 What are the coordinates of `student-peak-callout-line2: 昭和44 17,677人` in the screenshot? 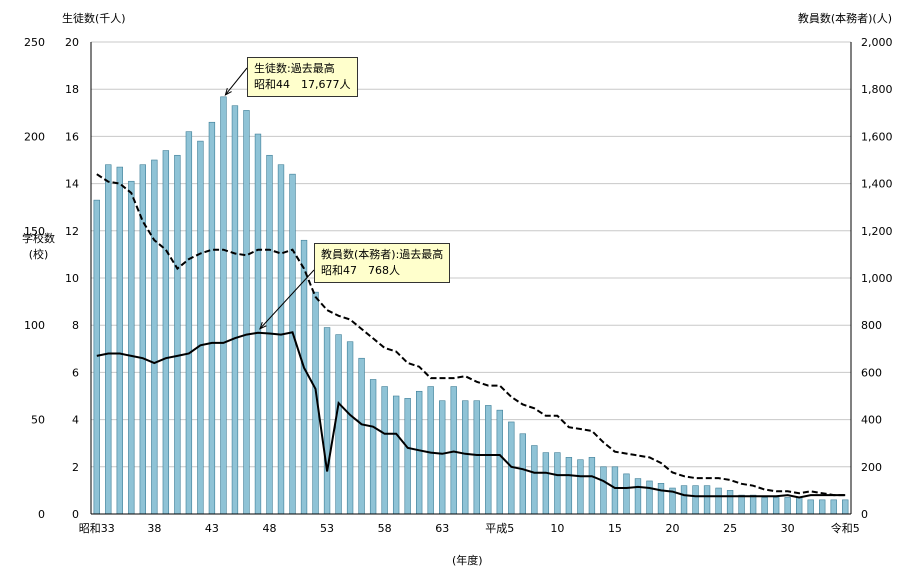 It's located at (302, 84).